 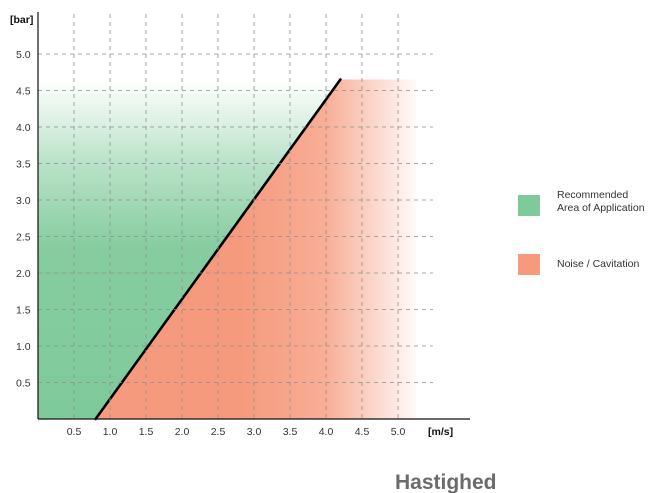 I want to click on y-tick-label: 4.0, so click(x=23, y=128).